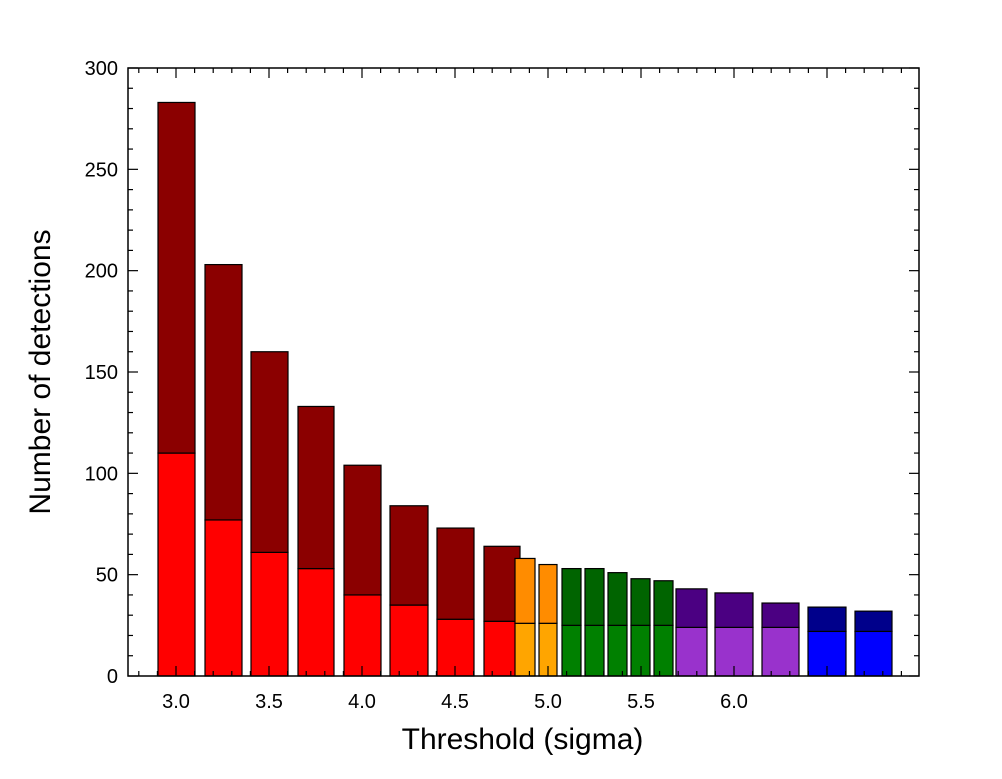  Describe the element at coordinates (641, 702) in the screenshot. I see `x-tick-label: 5.5` at that location.